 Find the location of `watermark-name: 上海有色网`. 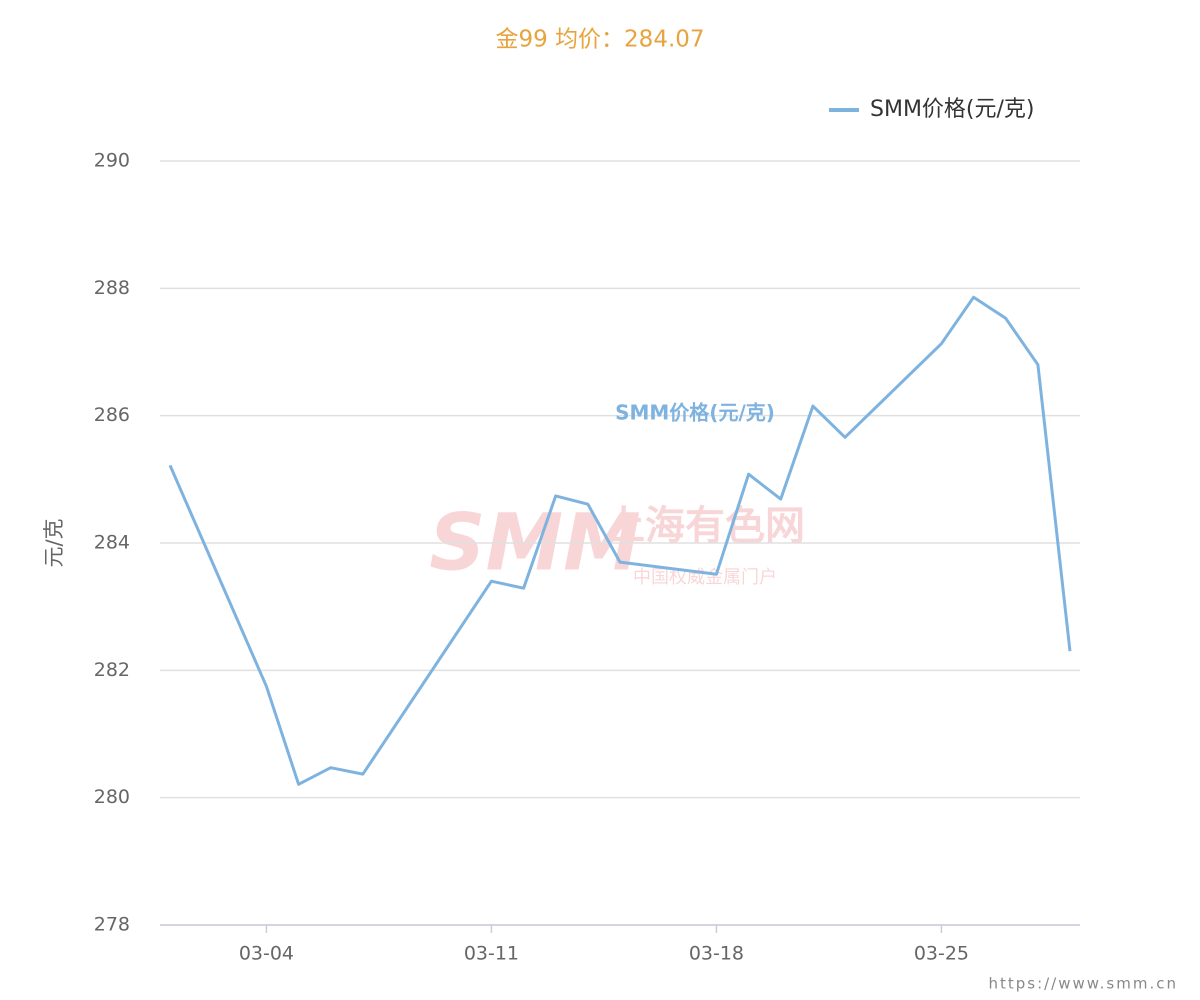

watermark-name: 上海有色网 is located at coordinates (705, 526).